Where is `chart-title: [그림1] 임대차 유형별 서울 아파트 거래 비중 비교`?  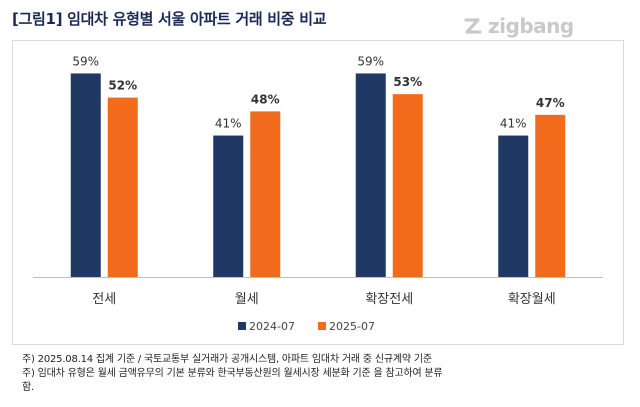
chart-title: [그림1] 임대차 유형별 서울 아파트 거래 비중 비교 is located at coordinates (169, 19).